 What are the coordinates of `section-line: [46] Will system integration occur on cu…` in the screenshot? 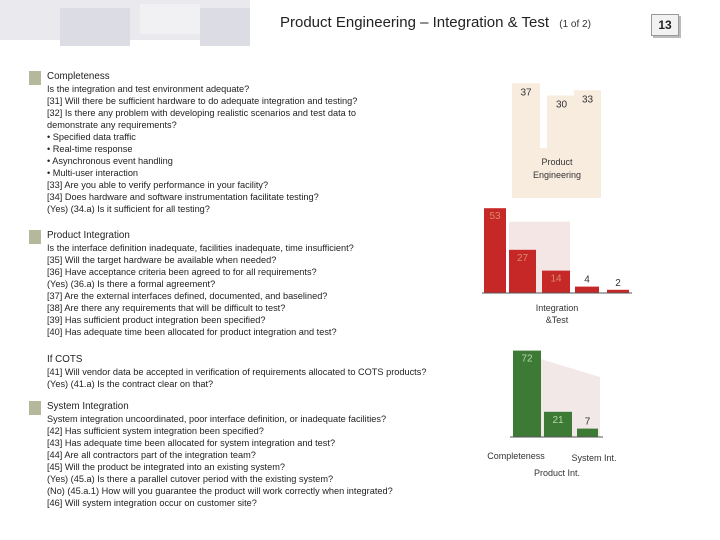 It's located at (152, 503).